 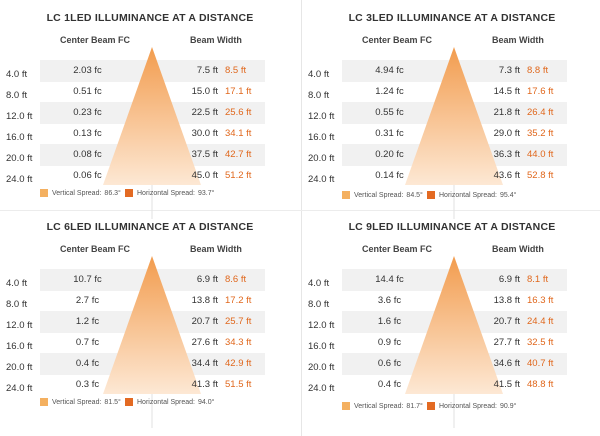 I want to click on beam-width-horizontal-value: 26.4 ft, so click(x=540, y=112).